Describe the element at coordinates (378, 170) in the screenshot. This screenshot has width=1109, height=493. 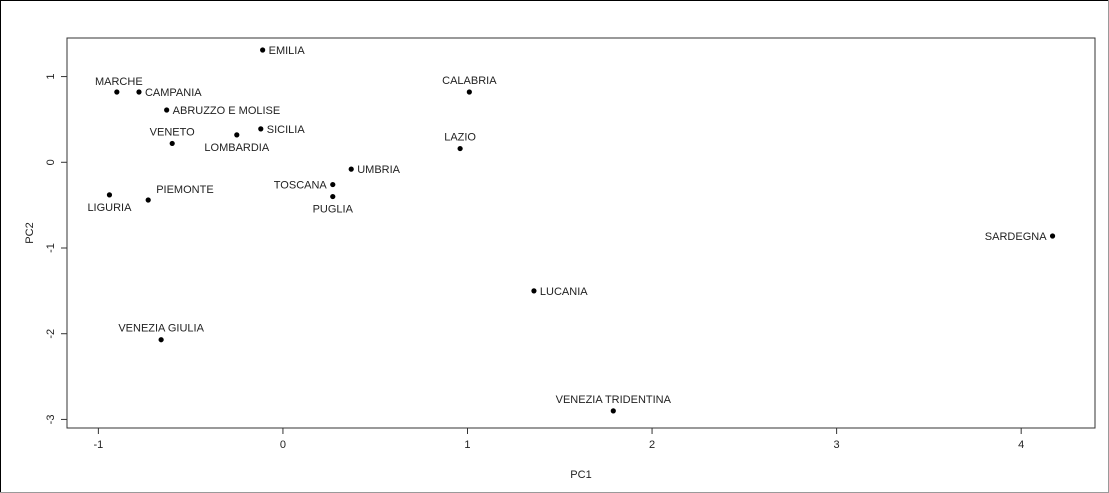
I see `point-label: UMBRIA` at that location.